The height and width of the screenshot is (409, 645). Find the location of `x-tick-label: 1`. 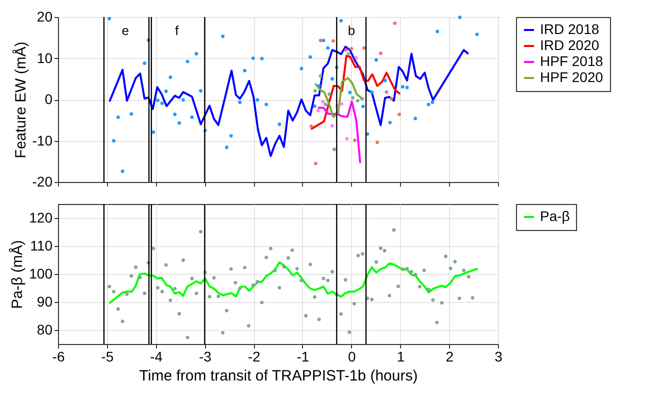

x-tick-label: 1 is located at coordinates (400, 356).